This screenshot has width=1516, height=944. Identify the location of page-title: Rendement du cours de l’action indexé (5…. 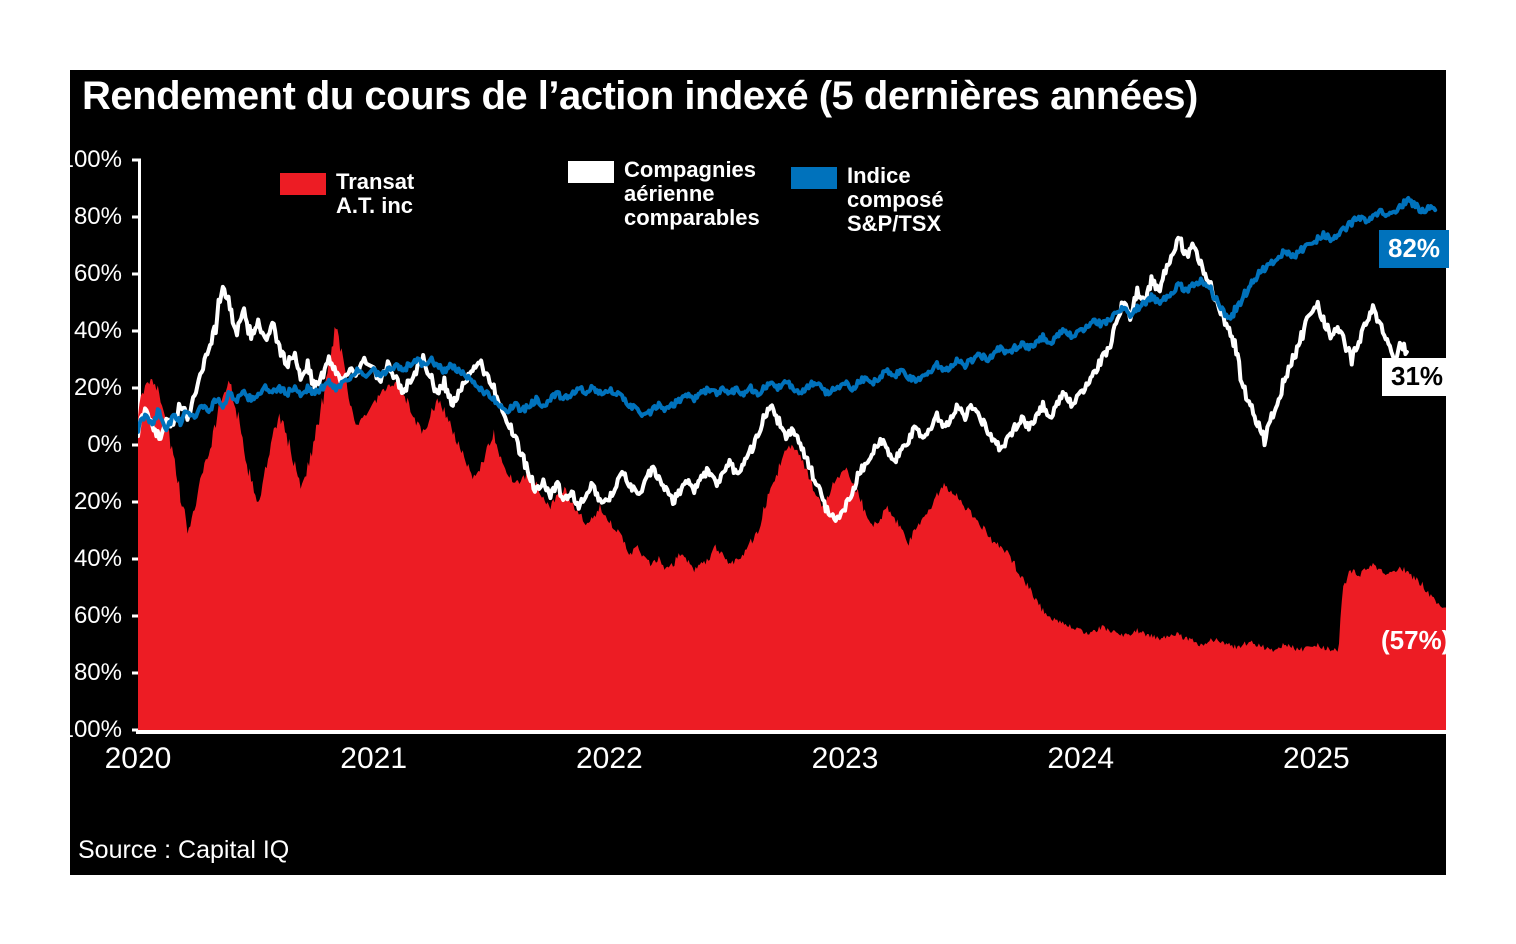
(640, 96).